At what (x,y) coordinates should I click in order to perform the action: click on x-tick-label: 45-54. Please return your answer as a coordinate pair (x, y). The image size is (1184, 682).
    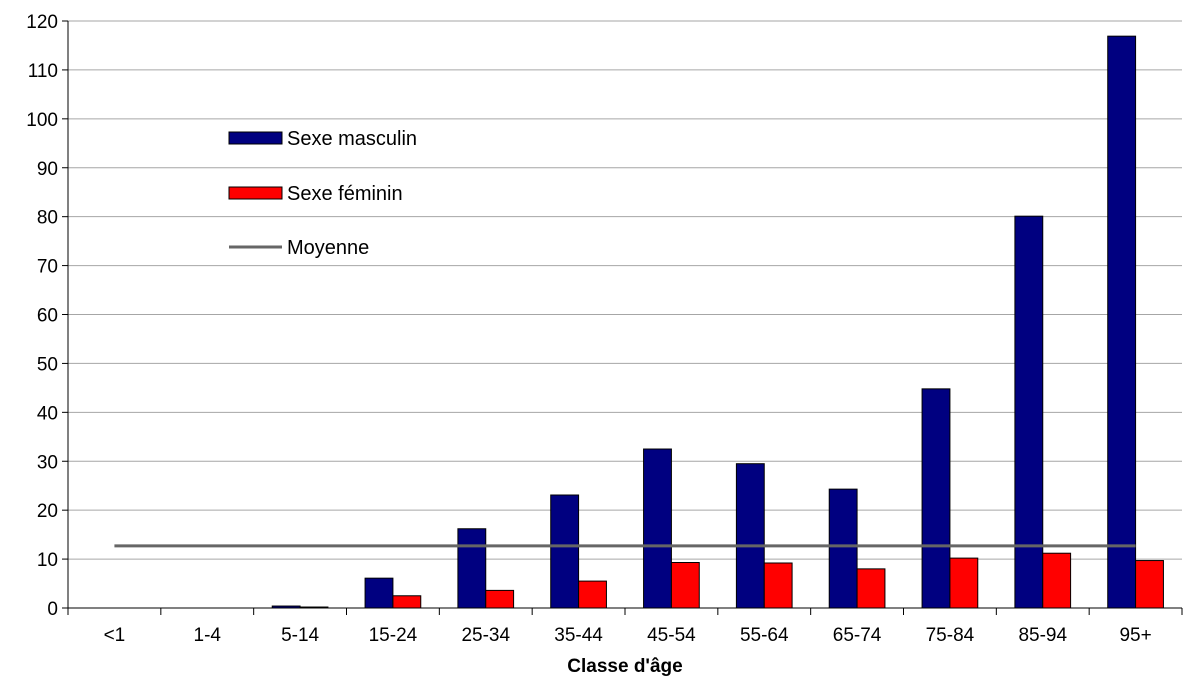
    Looking at the image, I should click on (671, 635).